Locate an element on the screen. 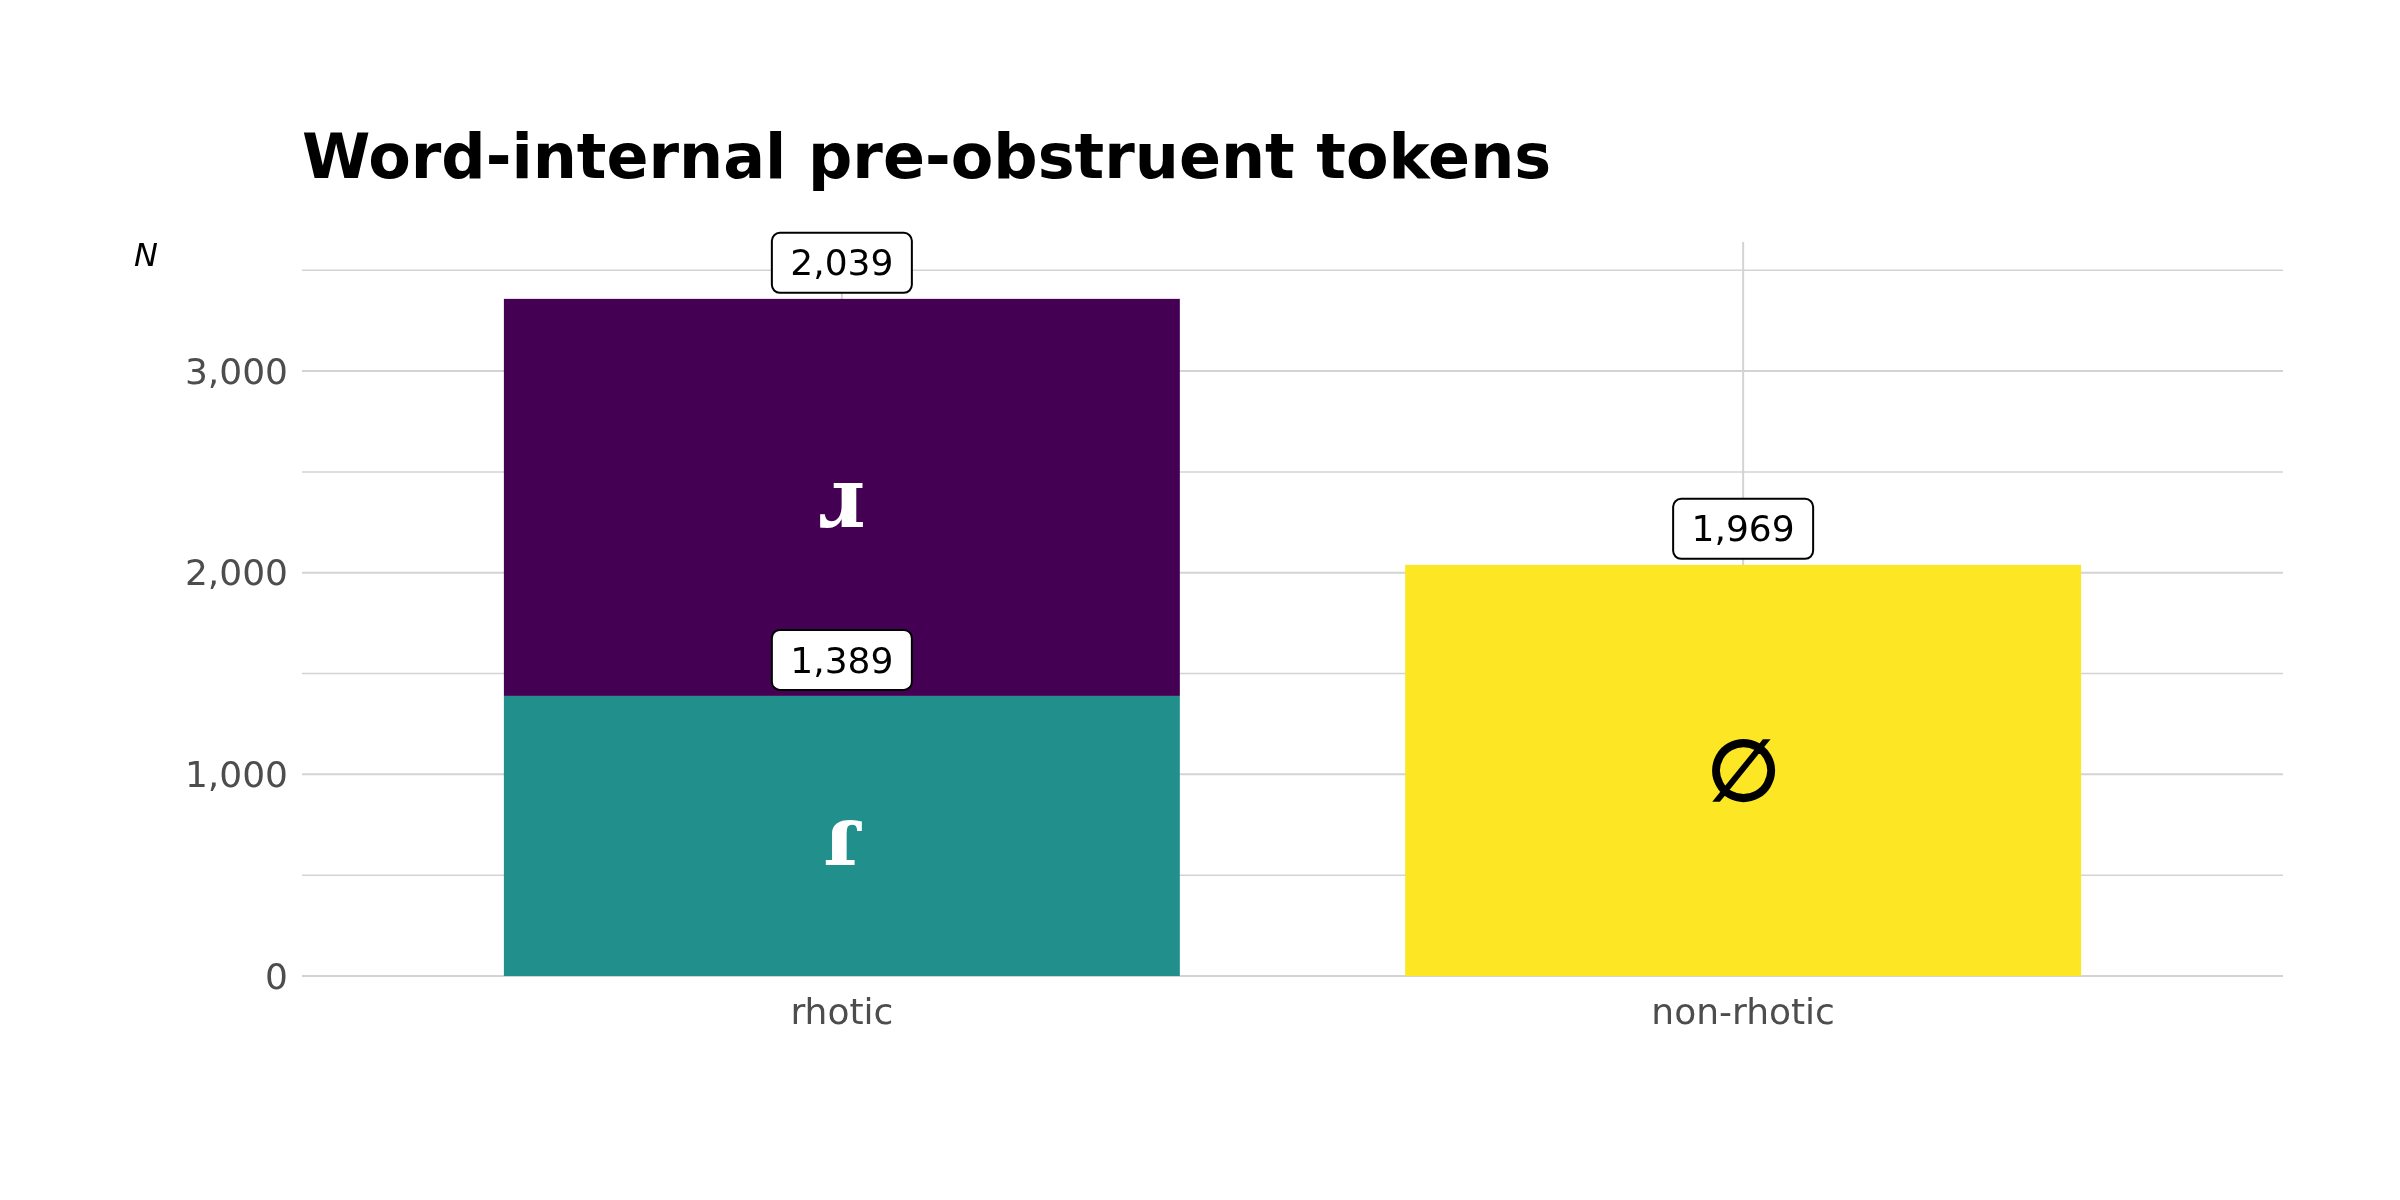 The height and width of the screenshot is (1200, 2400). y-tick-label: 1,000 is located at coordinates (236, 774).